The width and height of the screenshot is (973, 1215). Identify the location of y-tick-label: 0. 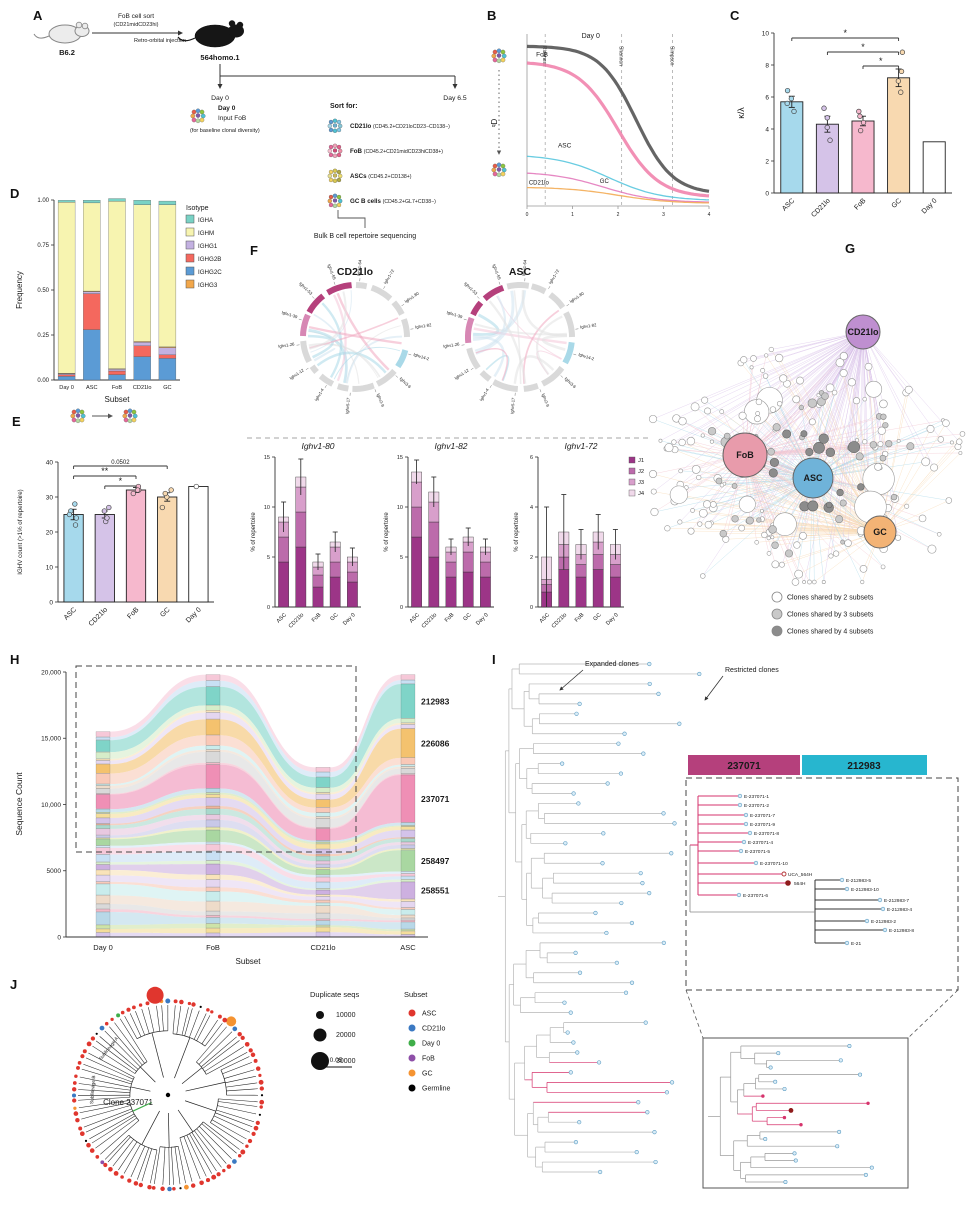
(767, 193).